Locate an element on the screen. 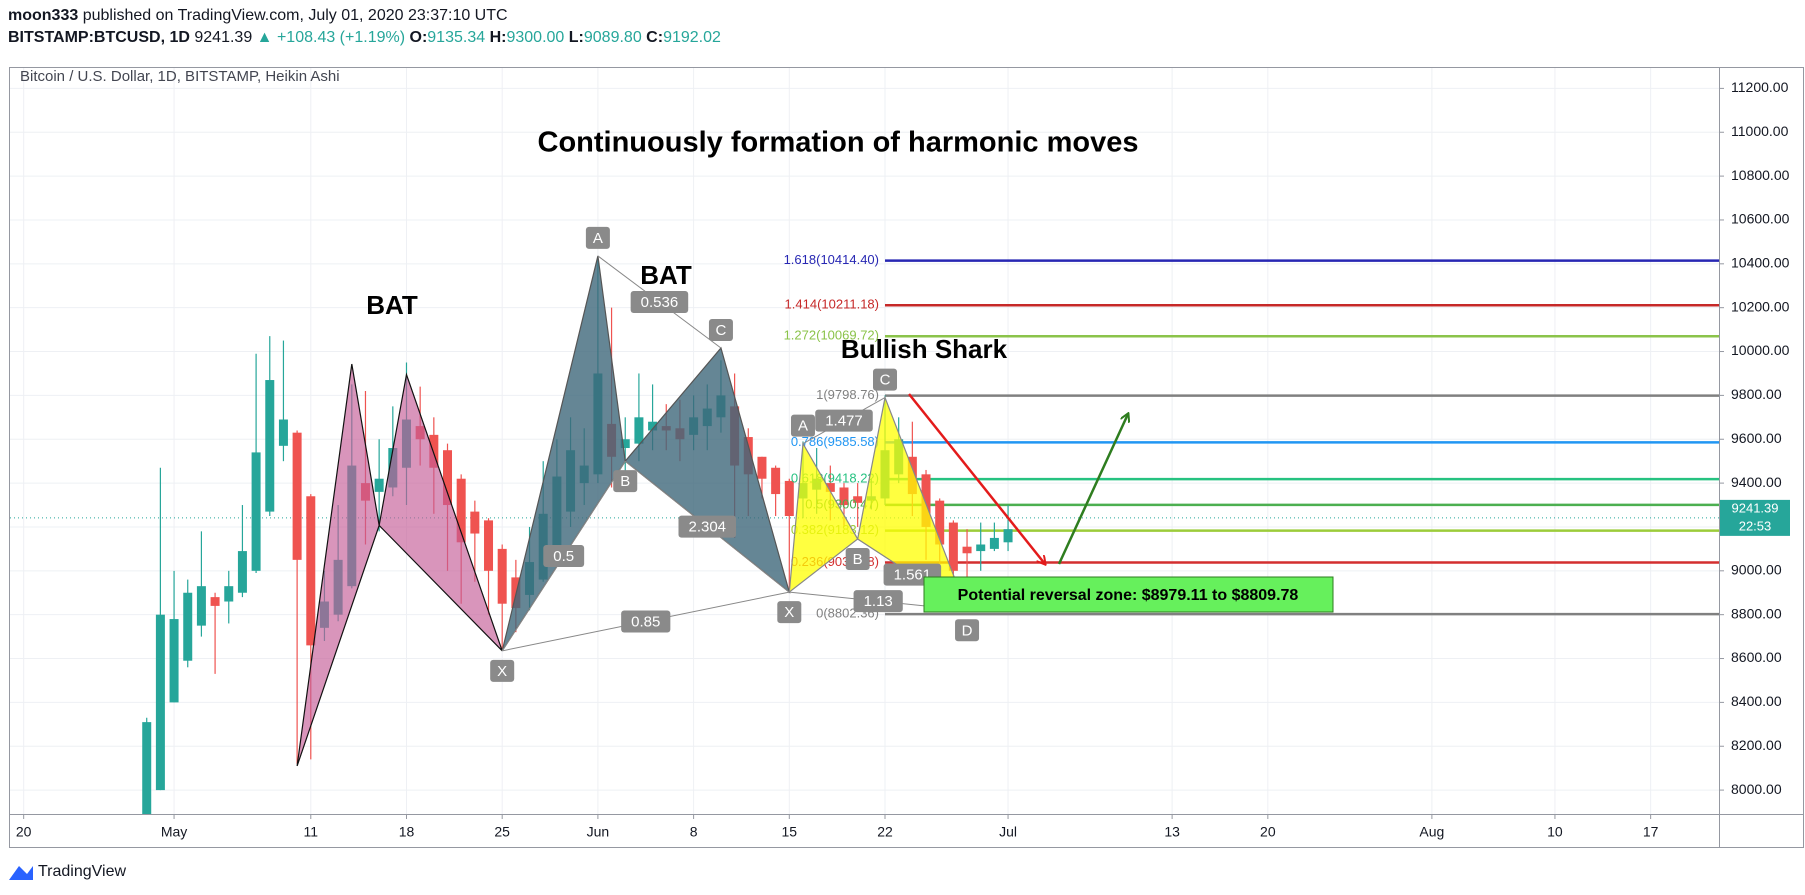 This screenshot has height=895, width=1805. x-tick-label: Jun is located at coordinates (598, 832).